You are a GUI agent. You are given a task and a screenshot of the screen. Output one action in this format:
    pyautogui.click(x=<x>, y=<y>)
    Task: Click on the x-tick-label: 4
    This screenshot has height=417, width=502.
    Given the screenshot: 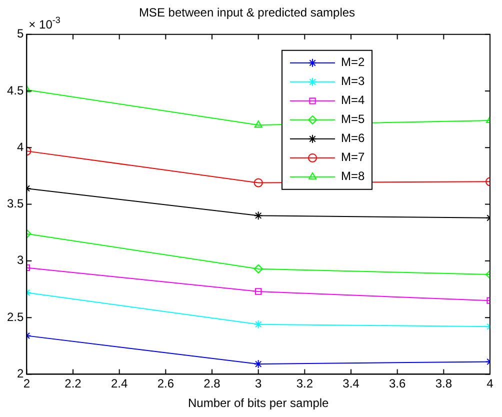 What is the action you would take?
    pyautogui.click(x=490, y=383)
    